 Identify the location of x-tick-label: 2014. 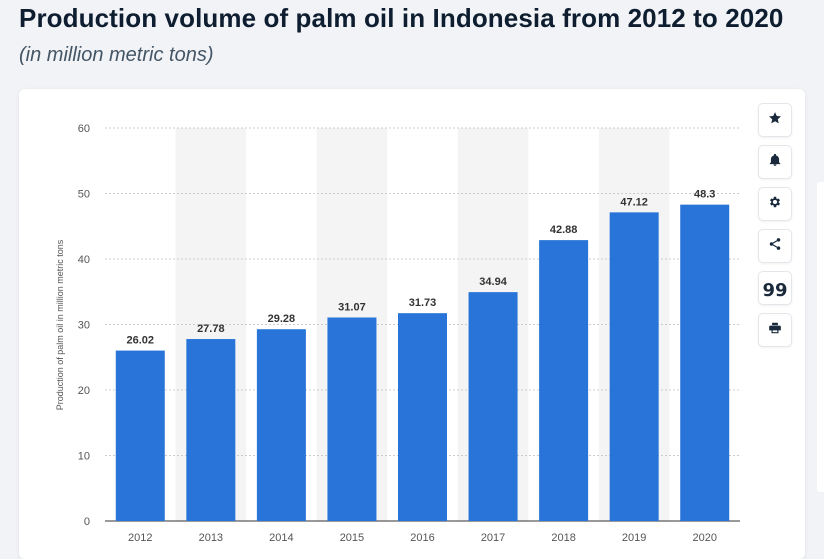
(281, 538).